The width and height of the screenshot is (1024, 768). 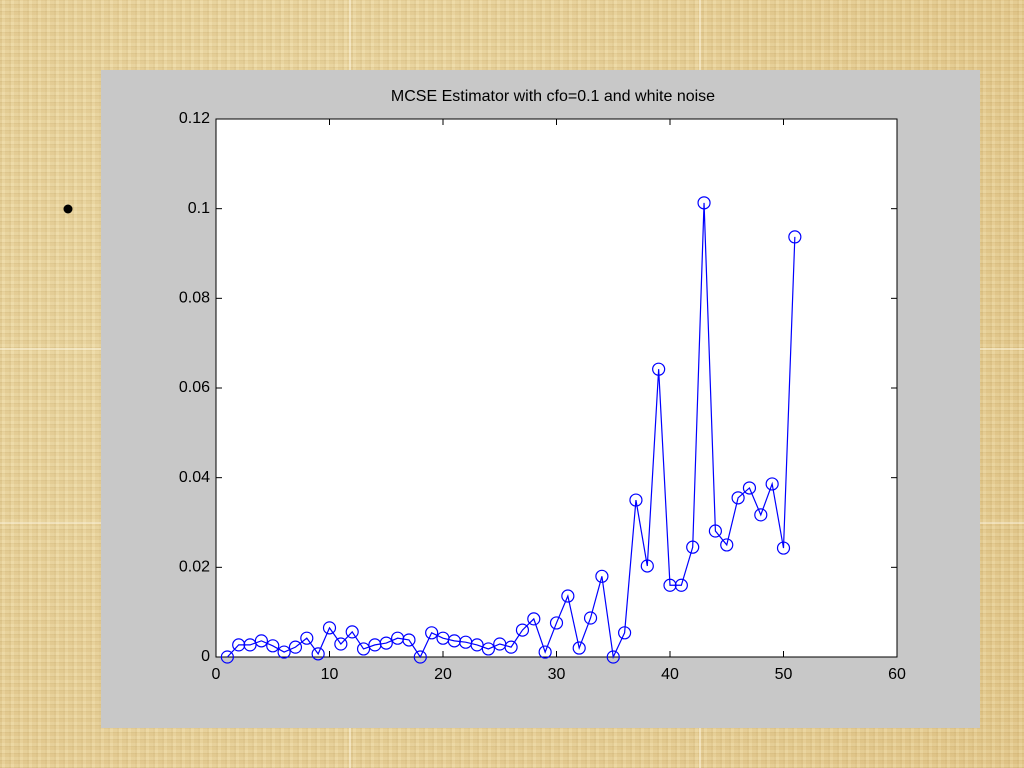 What do you see at coordinates (897, 674) in the screenshot?
I see `x-tick-label: 60` at bounding box center [897, 674].